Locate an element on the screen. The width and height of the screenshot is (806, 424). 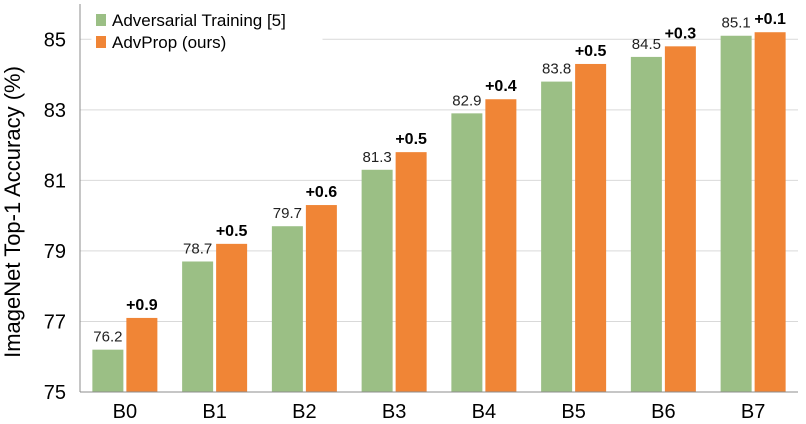
x-tick-label: B1 is located at coordinates (214, 412).